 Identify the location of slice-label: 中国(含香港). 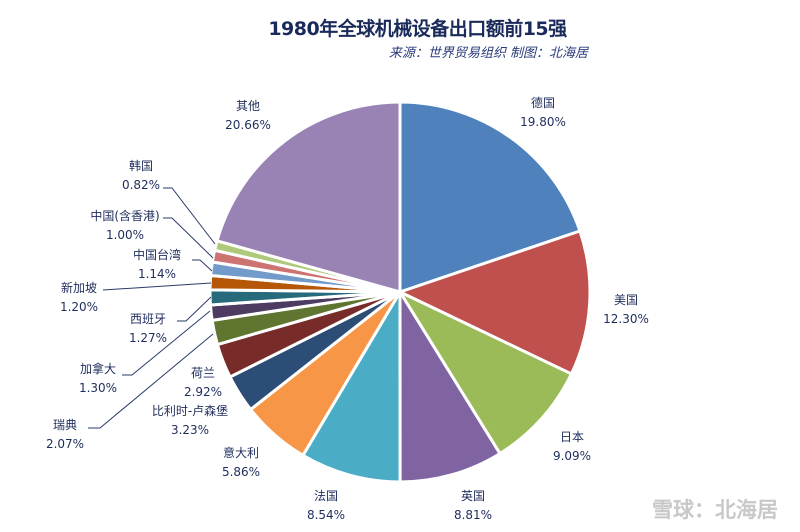
(124, 215).